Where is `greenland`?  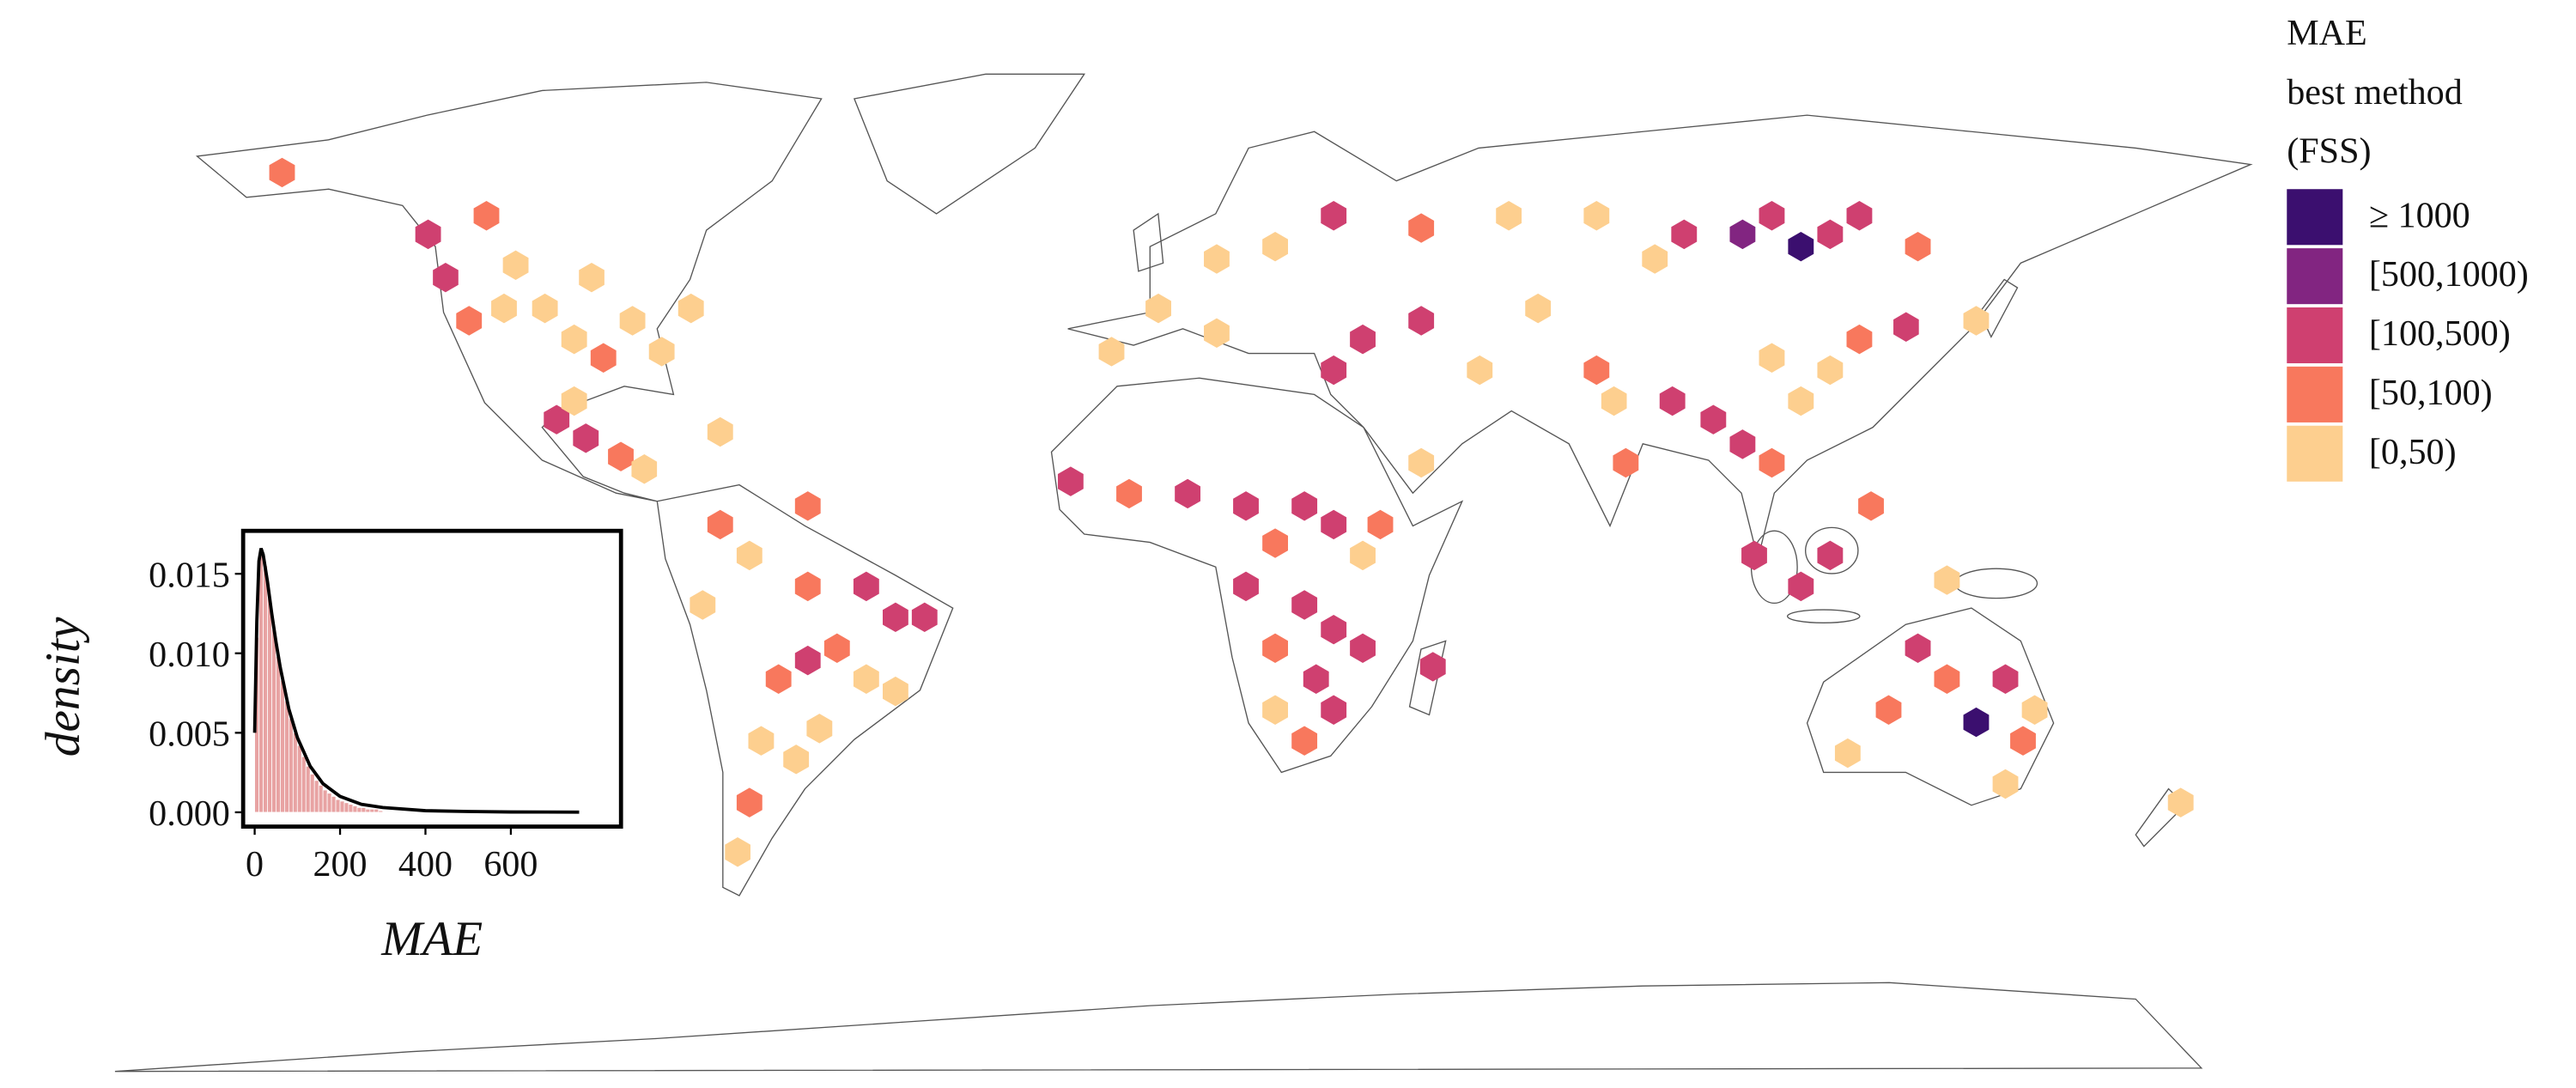
greenland is located at coordinates (969, 144).